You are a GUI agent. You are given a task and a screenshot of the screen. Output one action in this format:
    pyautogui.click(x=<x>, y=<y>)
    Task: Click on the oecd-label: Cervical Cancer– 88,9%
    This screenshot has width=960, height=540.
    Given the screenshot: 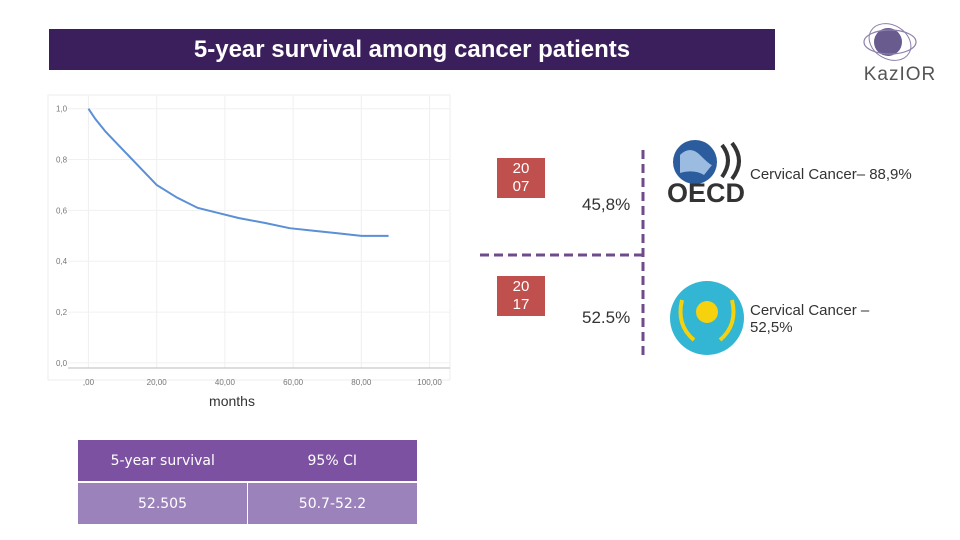 What is the action you would take?
    pyautogui.click(x=831, y=174)
    